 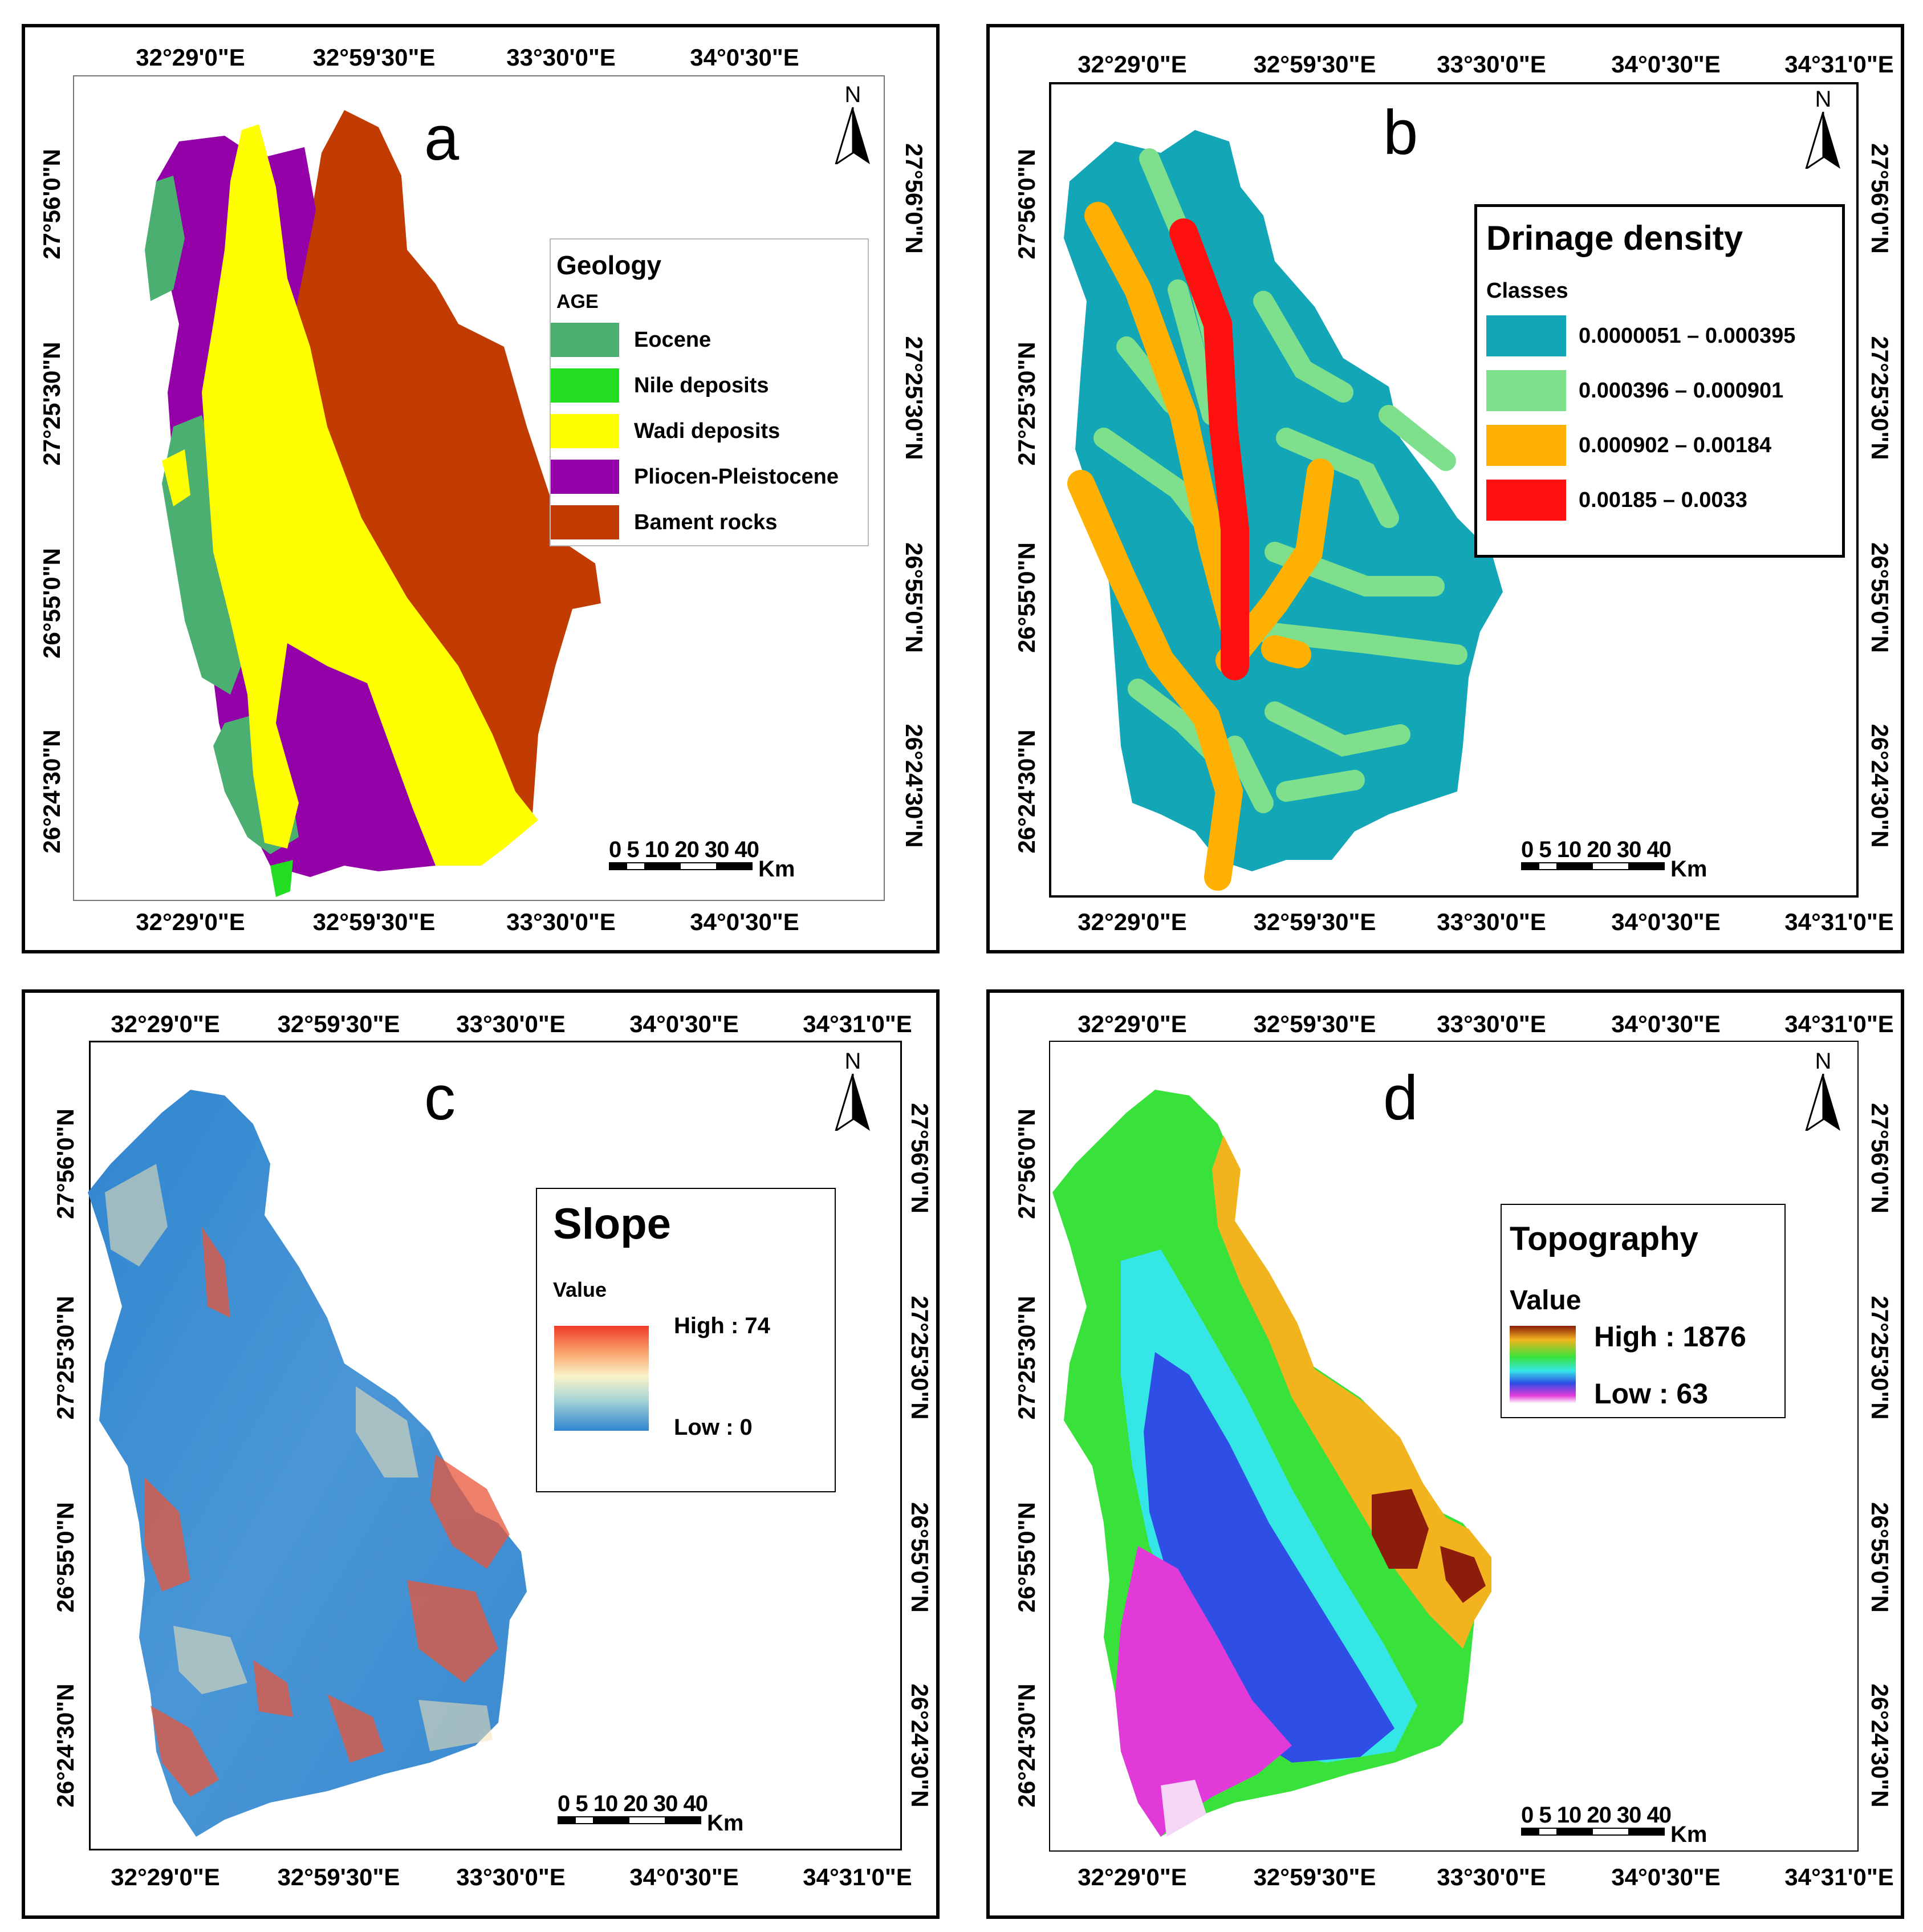 I want to click on lat-right-a-0: 27°56'0"N, so click(x=914, y=198).